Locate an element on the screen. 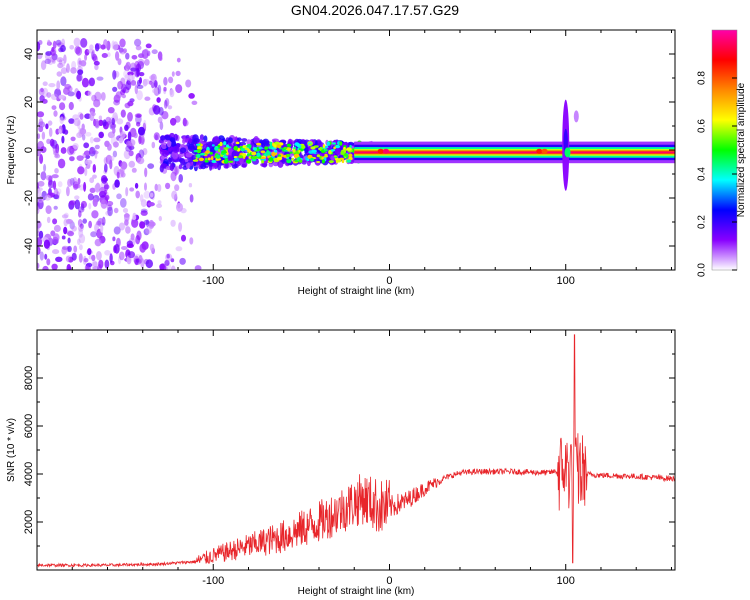 The width and height of the screenshot is (750, 600). colorbar-tick-label: 0.6 is located at coordinates (702, 126).